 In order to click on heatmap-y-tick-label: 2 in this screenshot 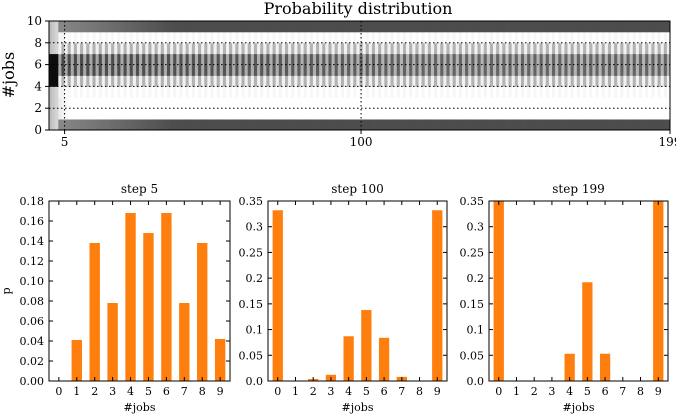, I will do `click(38, 108)`.